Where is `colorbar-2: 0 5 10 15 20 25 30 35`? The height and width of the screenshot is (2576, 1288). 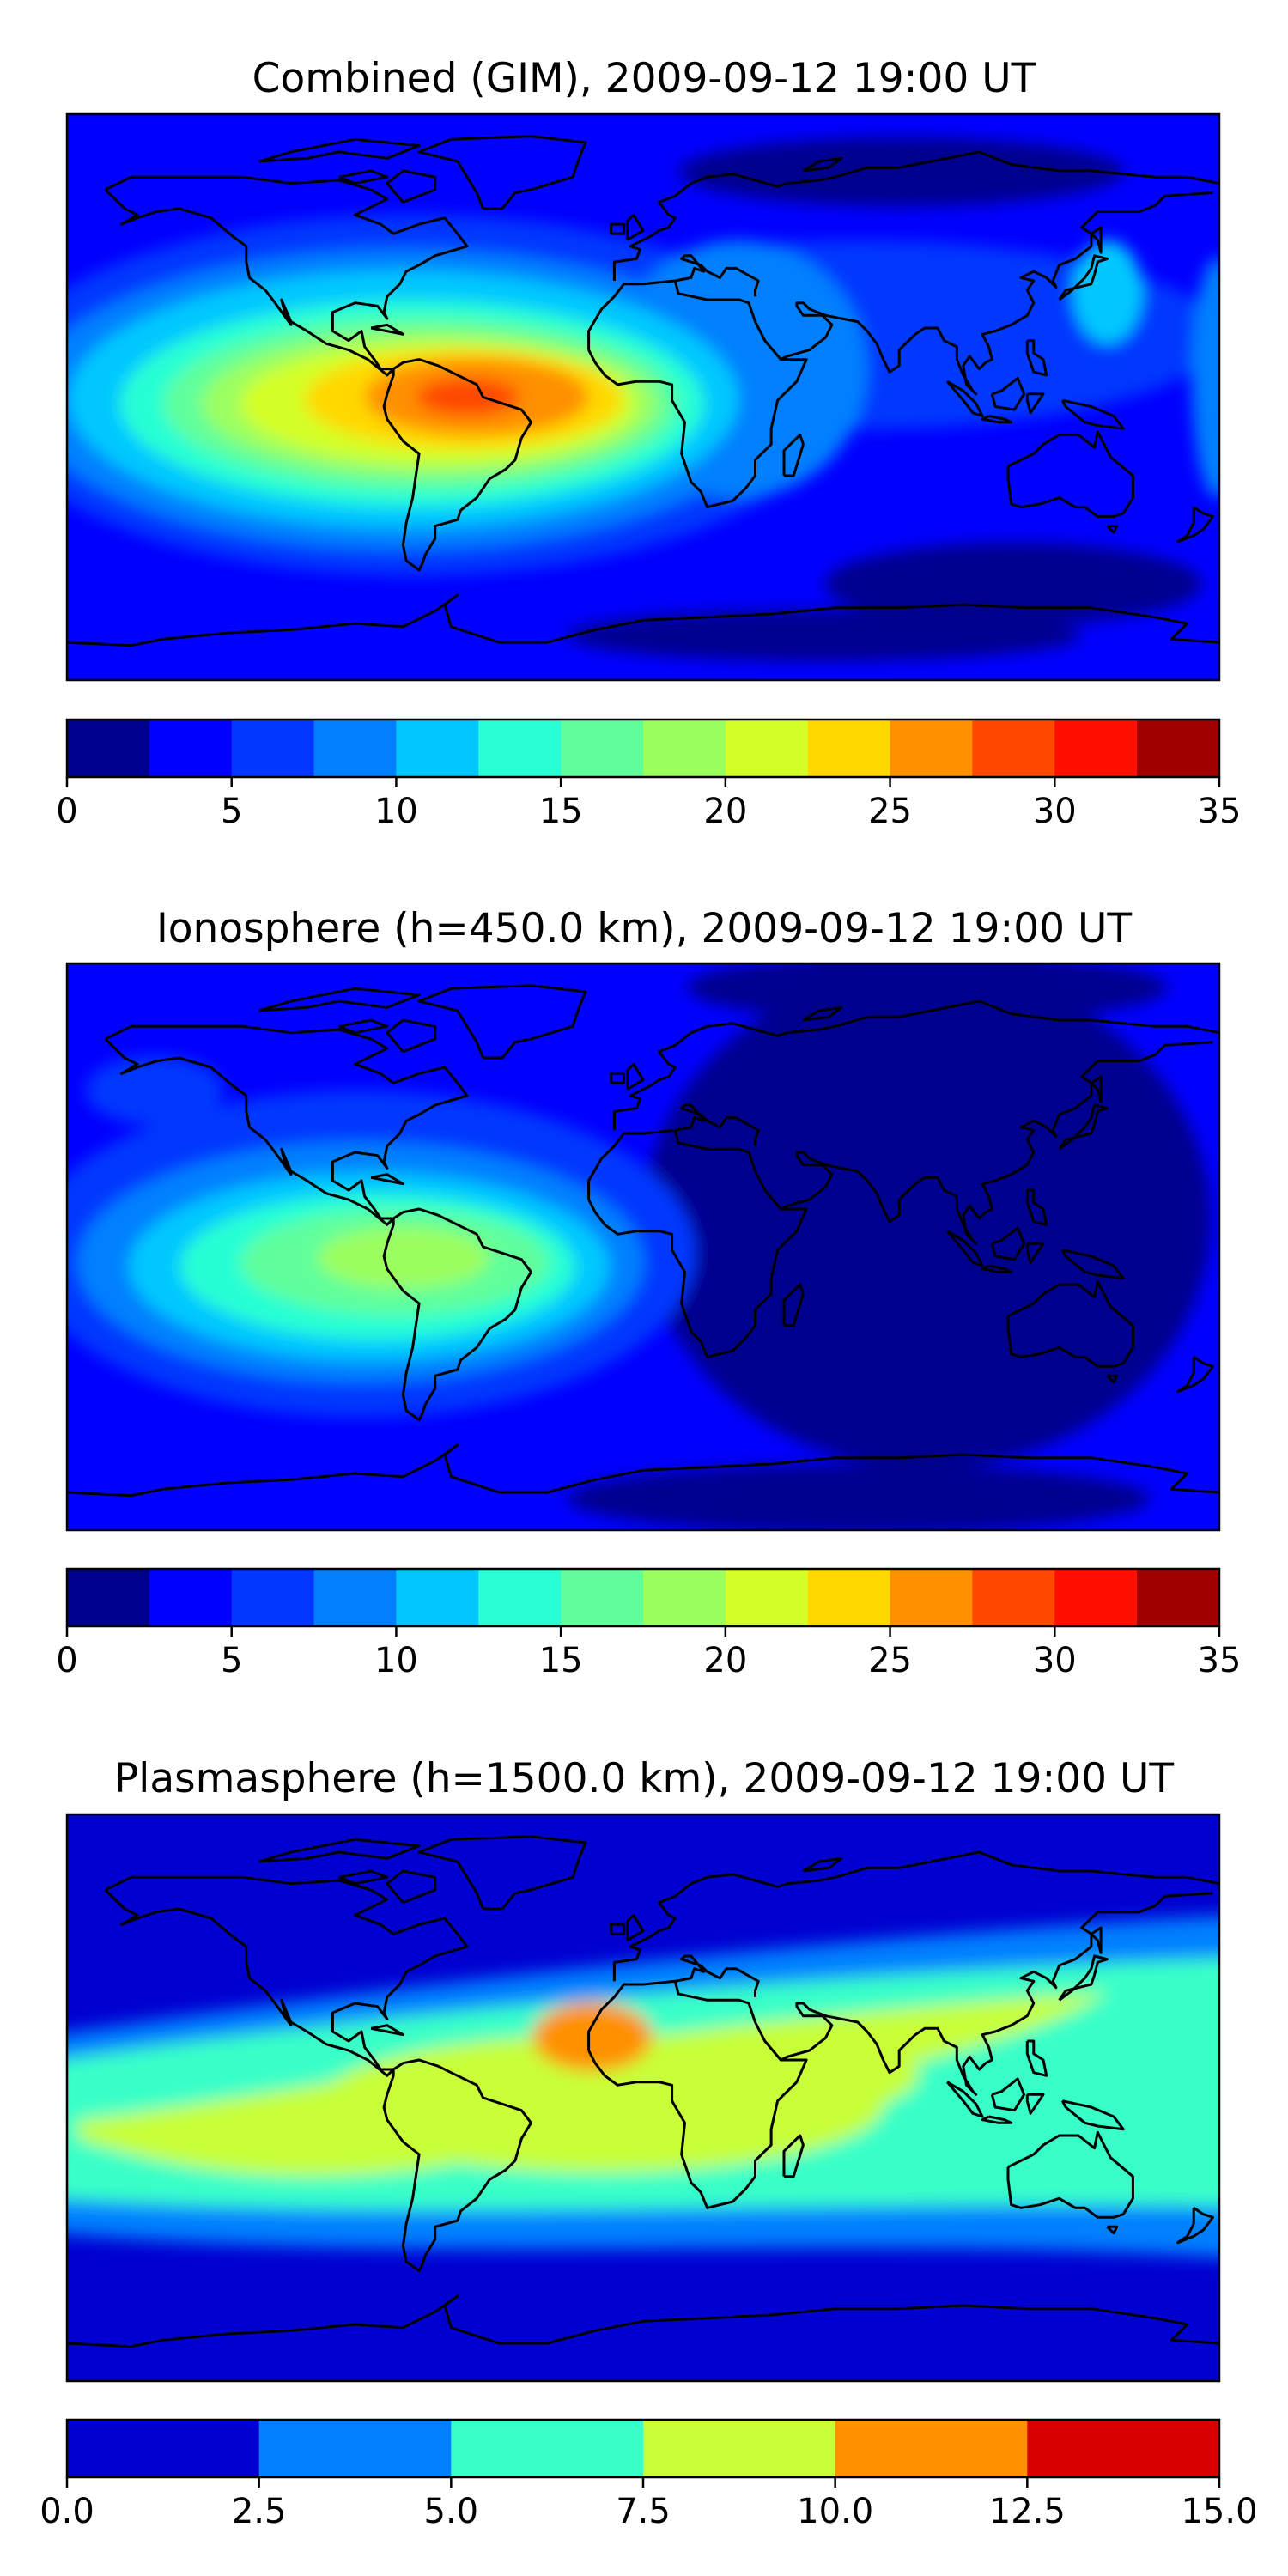 colorbar-2: 0 5 10 15 20 25 30 35 is located at coordinates (649, 1623).